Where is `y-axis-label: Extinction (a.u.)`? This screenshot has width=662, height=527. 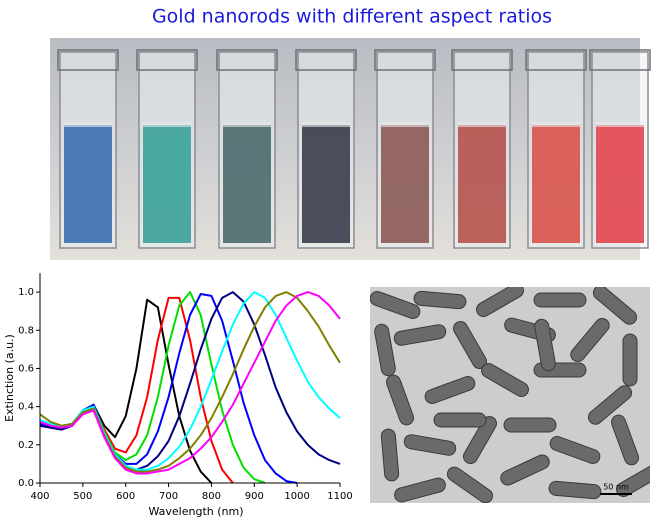
y-axis-label: Extinction (a.u.) is located at coordinates (9, 378).